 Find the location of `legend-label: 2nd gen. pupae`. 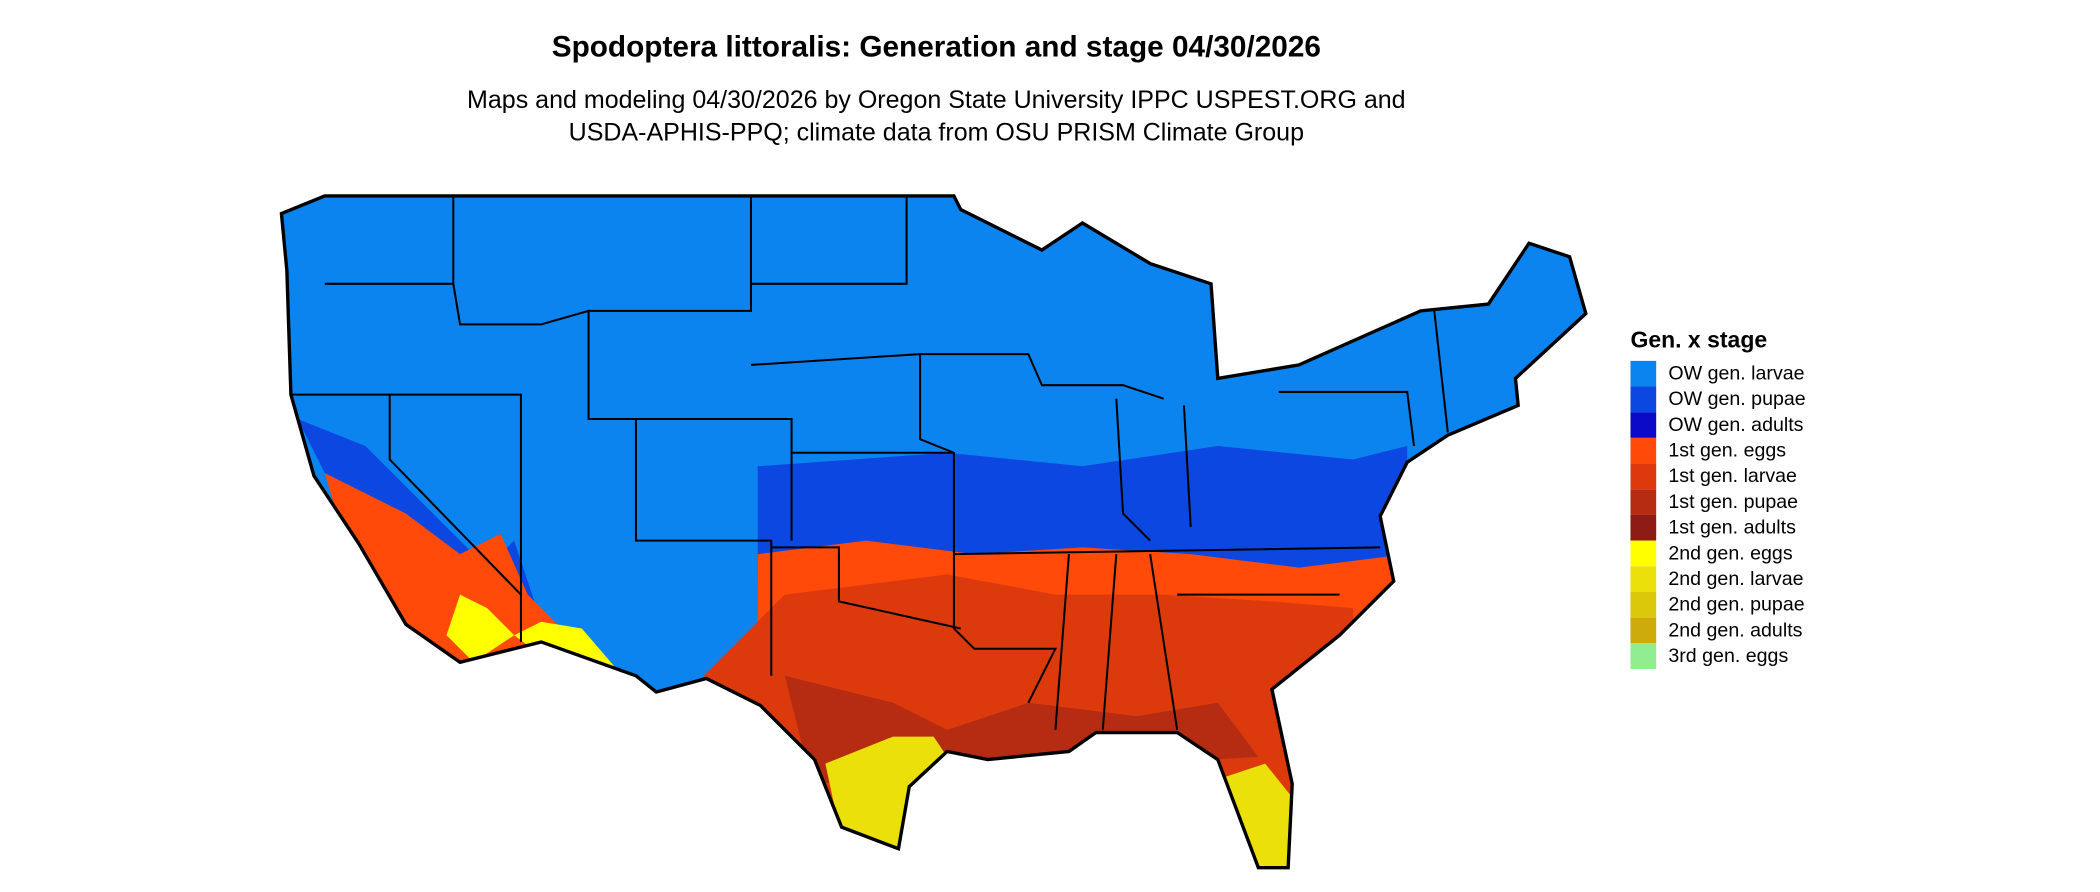

legend-label: 2nd gen. pupae is located at coordinates (1736, 605).